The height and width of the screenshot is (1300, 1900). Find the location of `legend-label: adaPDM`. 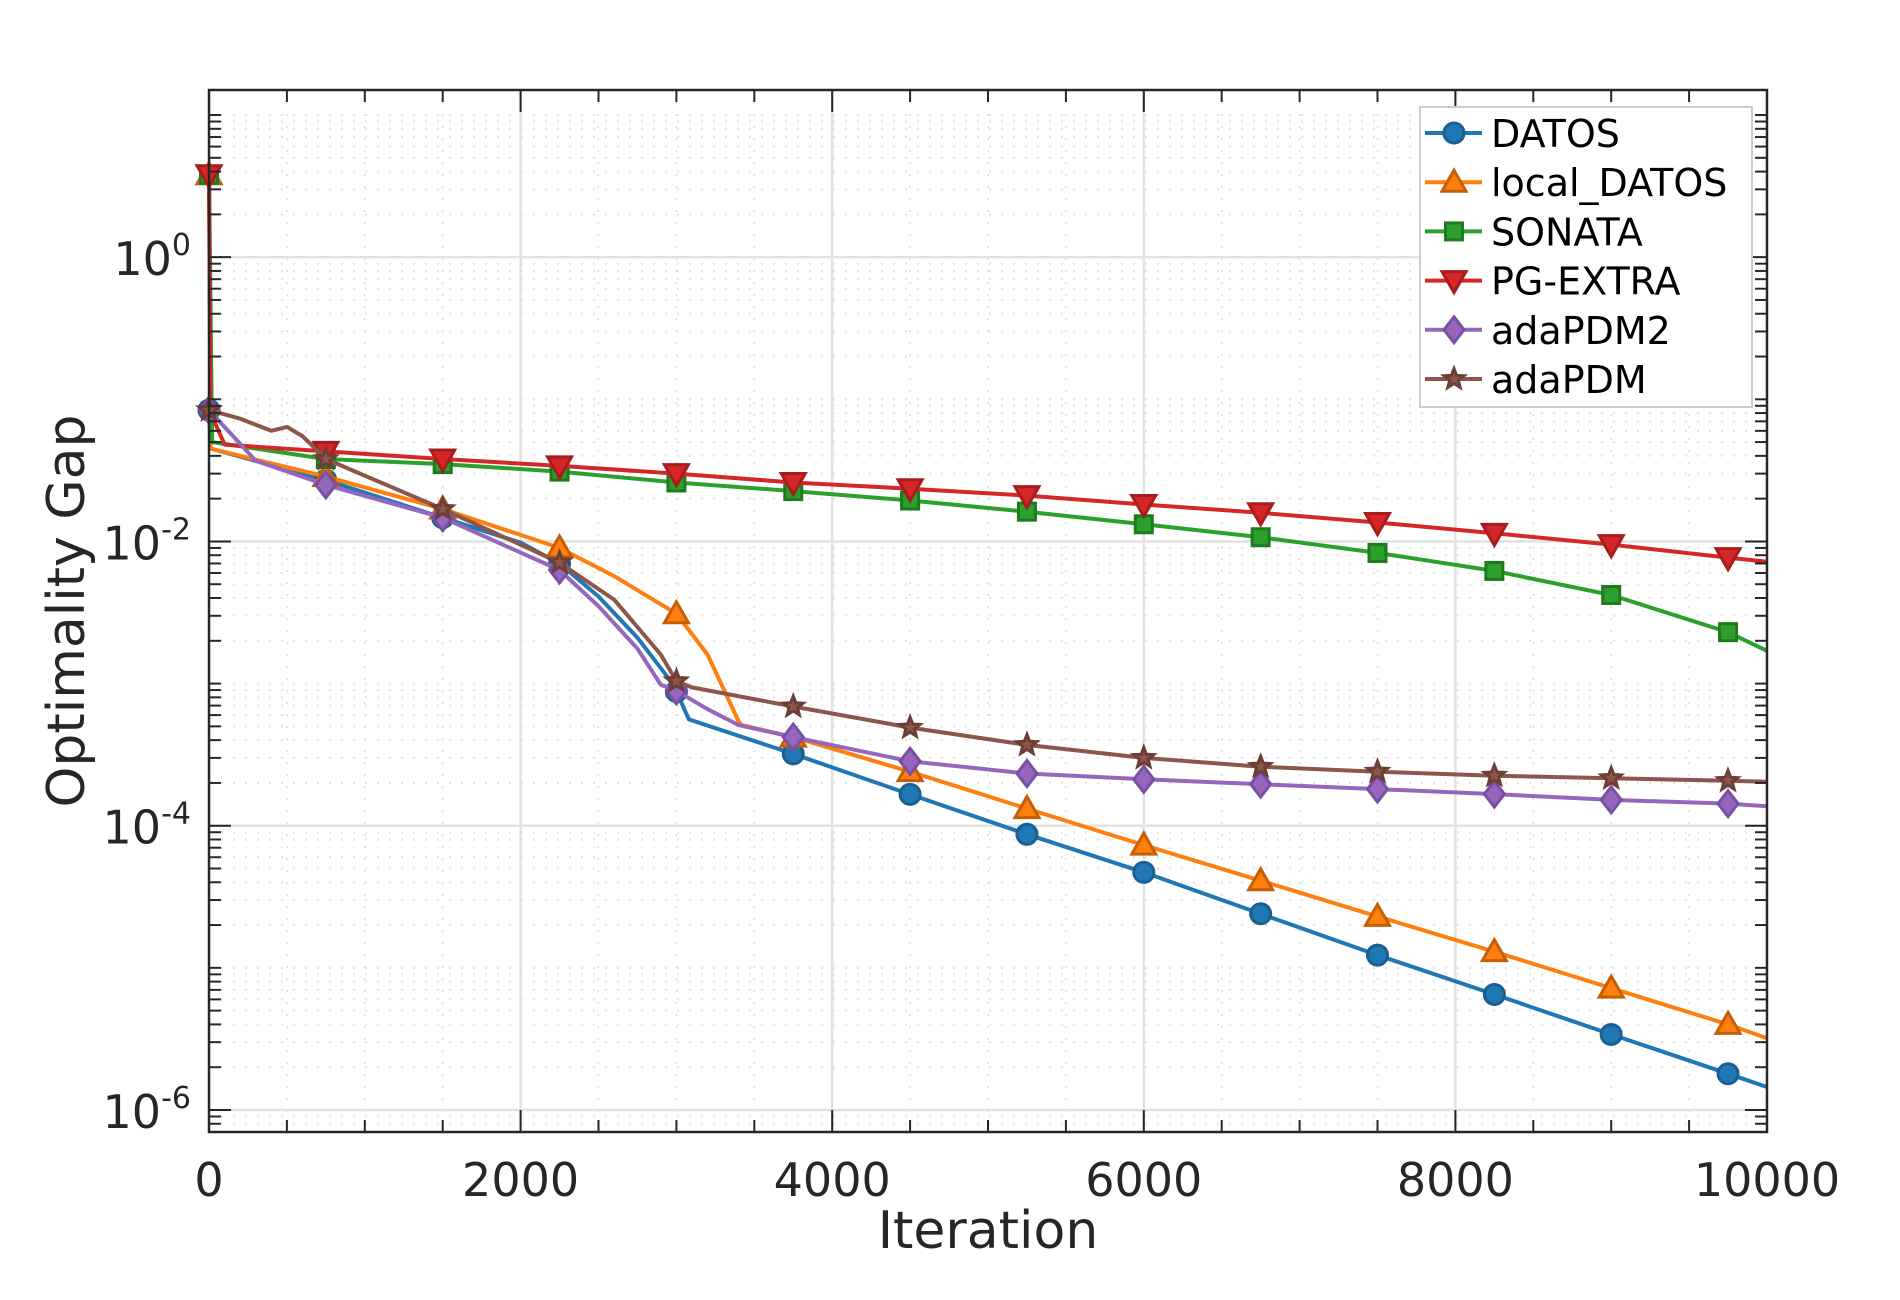

legend-label: adaPDM is located at coordinates (1569, 380).